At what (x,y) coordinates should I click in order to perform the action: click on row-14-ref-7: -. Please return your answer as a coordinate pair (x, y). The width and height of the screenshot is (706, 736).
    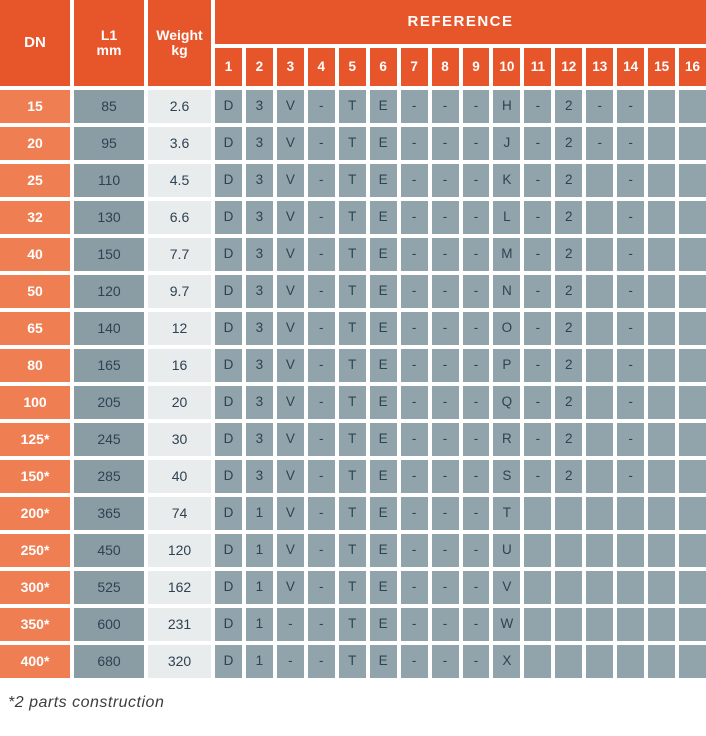
    Looking at the image, I should click on (414, 624).